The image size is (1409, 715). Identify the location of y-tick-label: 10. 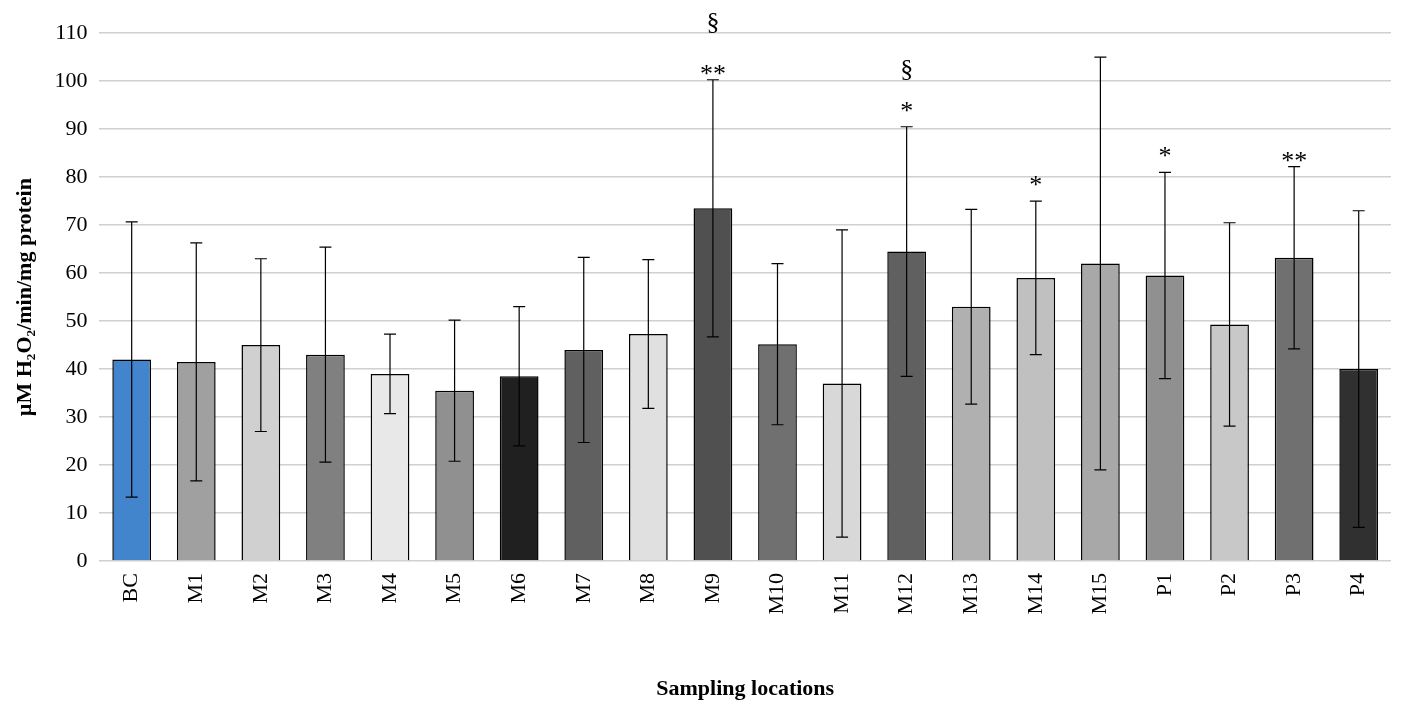
(76, 511).